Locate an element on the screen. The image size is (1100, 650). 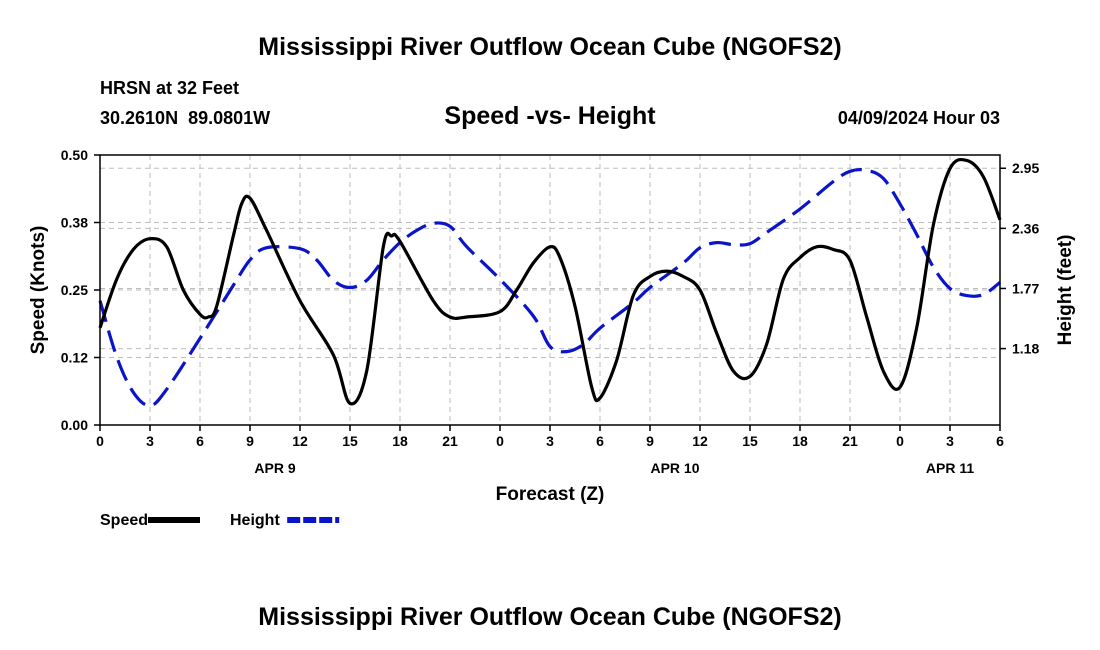
legend-label-height: Height is located at coordinates (255, 520).